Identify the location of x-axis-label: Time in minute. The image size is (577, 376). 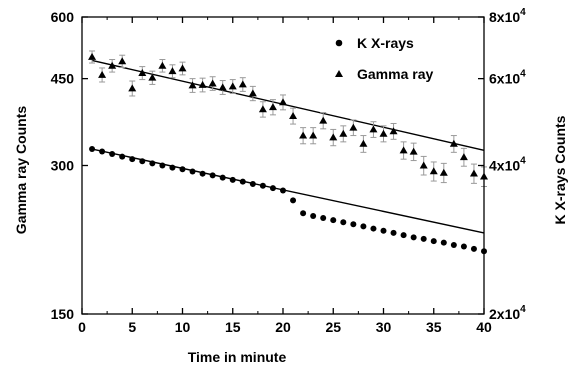
(237, 357).